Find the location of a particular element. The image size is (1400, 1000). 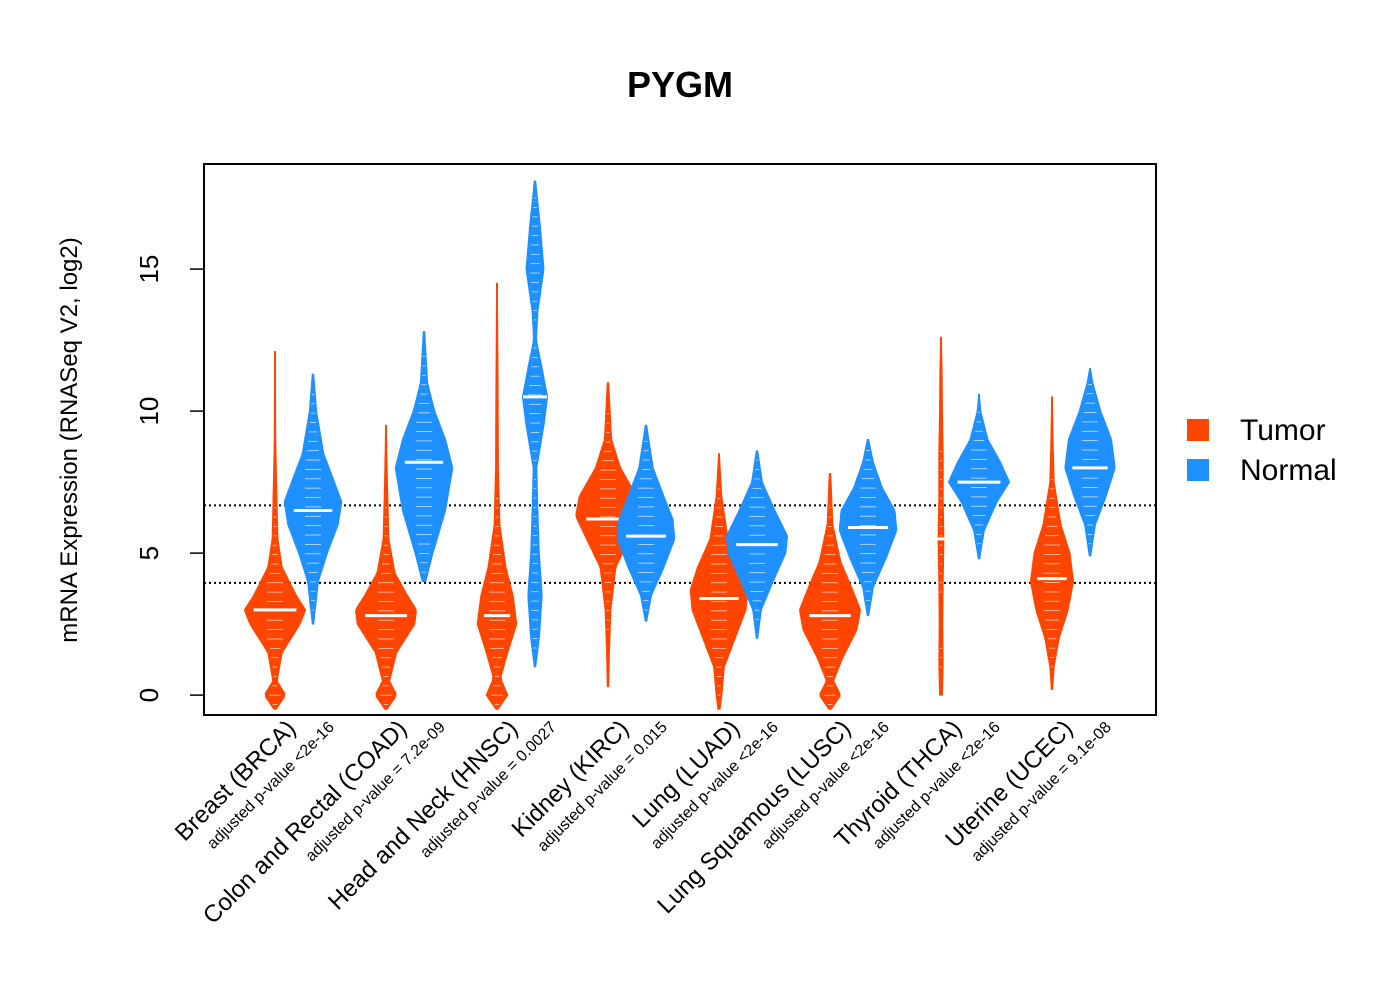

violin-tumor-8-body is located at coordinates (1052, 543).